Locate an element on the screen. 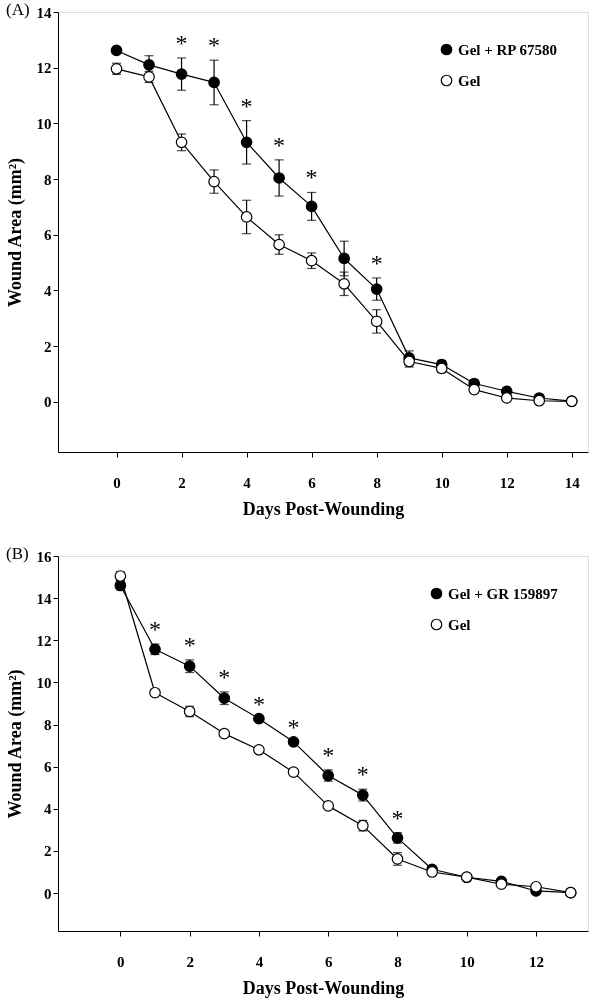 This screenshot has height=1004, width=616. legend-label: Gel + GR 159897 is located at coordinates (503, 593).